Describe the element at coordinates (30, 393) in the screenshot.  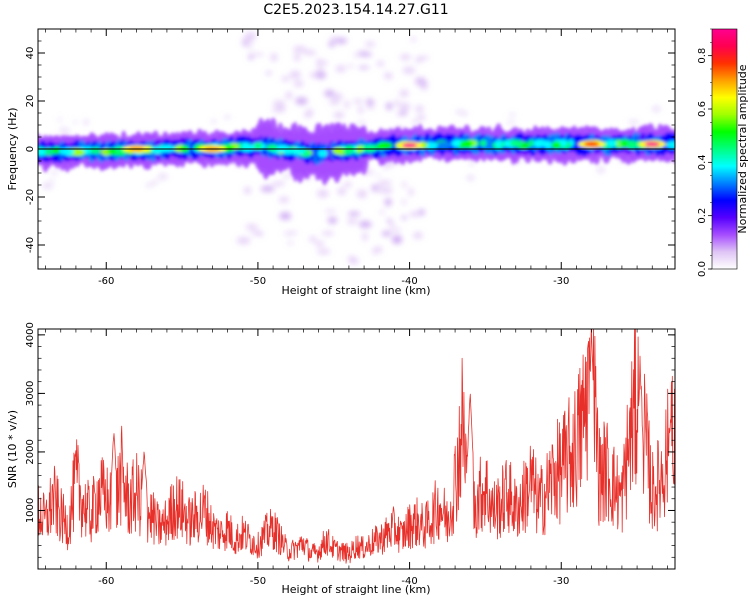
I see `y-tick-label: 3000` at that location.